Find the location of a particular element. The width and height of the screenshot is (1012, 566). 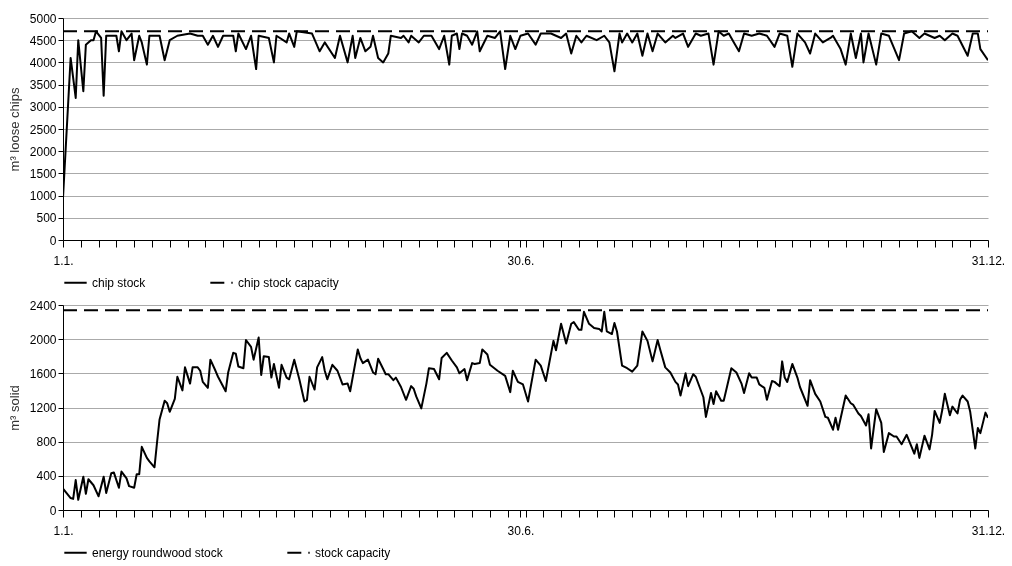

y-axis-title: m³ solid is located at coordinates (14, 408).